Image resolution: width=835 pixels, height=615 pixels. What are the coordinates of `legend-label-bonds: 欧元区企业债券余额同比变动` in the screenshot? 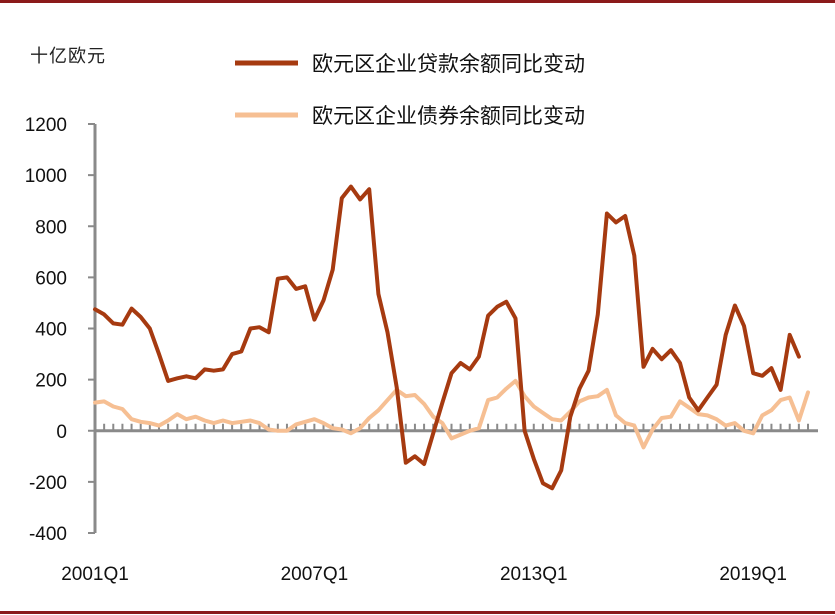 It's located at (448, 116).